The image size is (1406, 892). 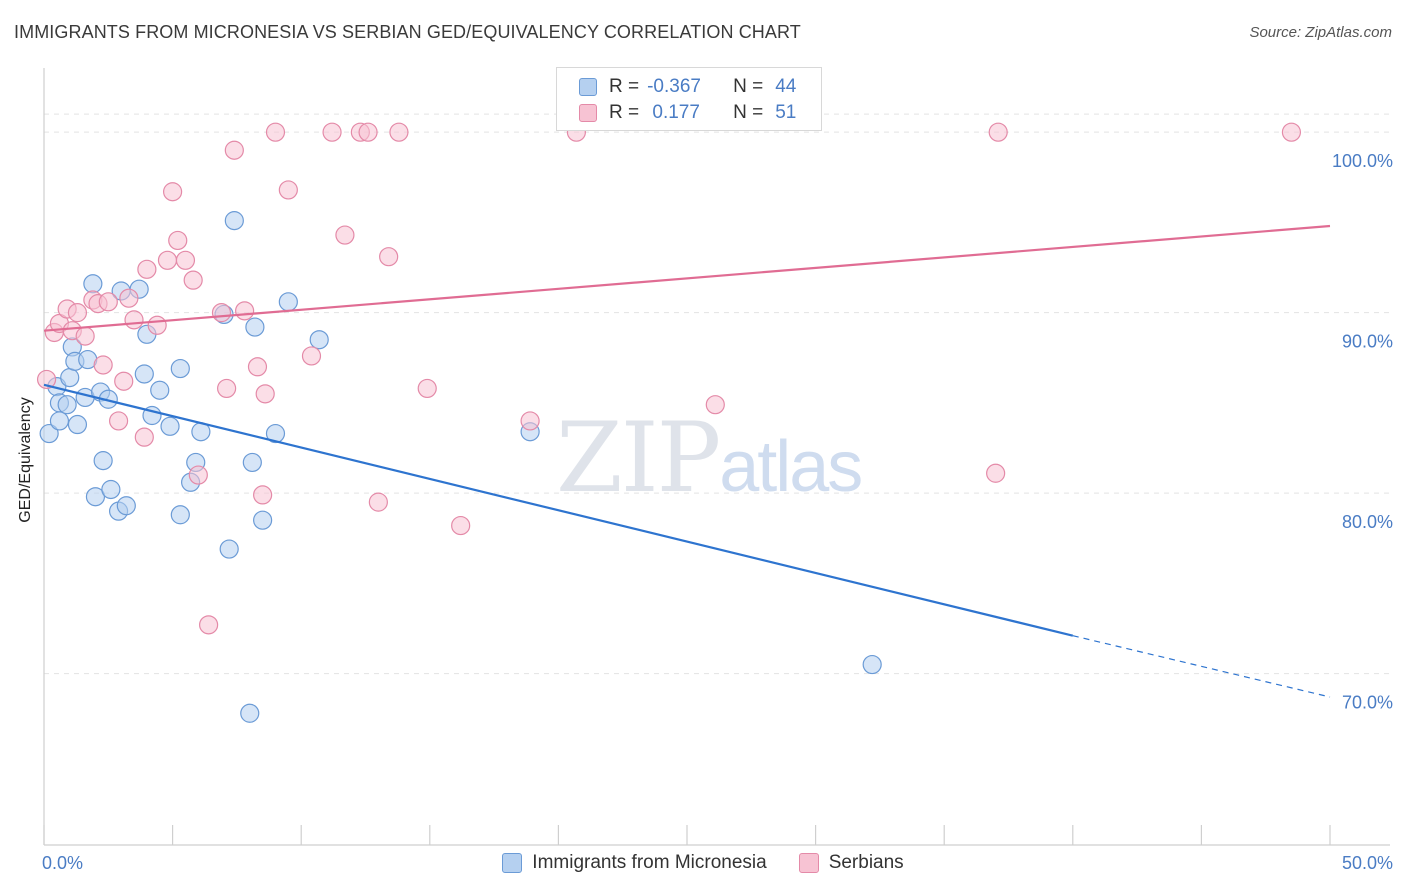 What do you see at coordinates (786, 86) in the screenshot?
I see `legend-n-value: 44` at bounding box center [786, 86].